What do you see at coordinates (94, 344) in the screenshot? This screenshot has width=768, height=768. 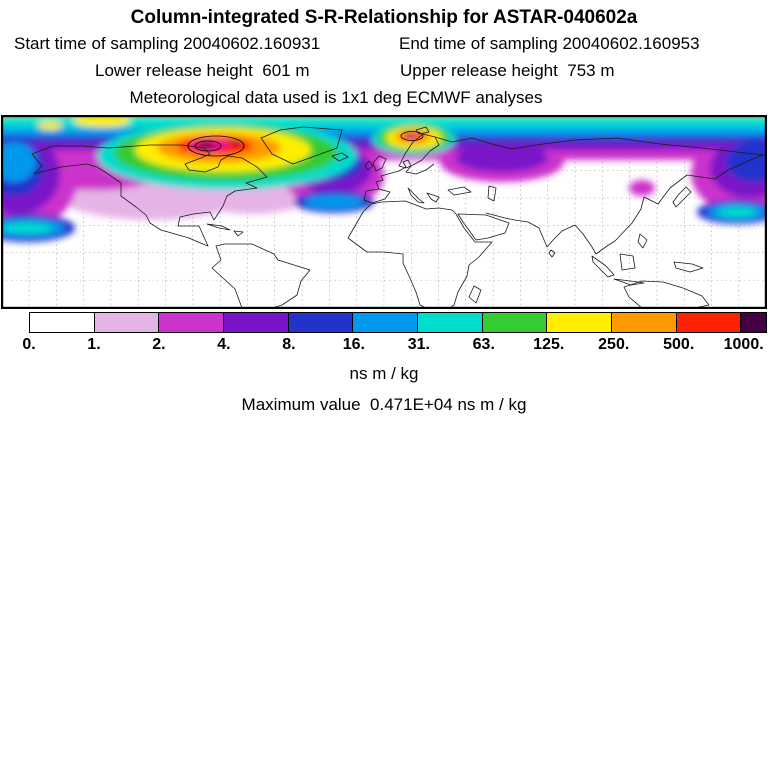 I see `colorbar-tick-label: 1.` at bounding box center [94, 344].